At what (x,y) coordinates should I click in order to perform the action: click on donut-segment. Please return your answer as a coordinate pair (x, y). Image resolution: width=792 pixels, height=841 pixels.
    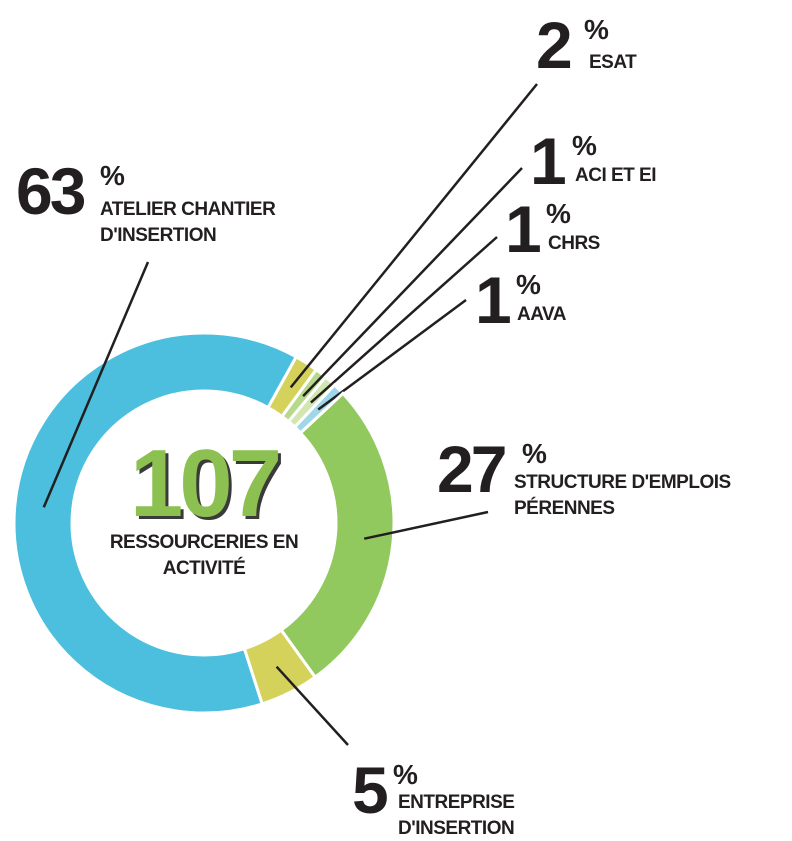
    Looking at the image, I should click on (337, 535).